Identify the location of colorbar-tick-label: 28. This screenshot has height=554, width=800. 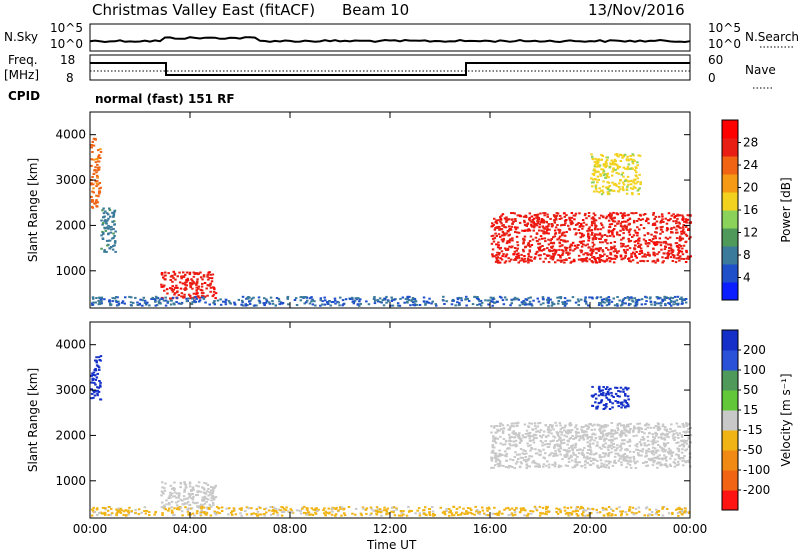
(750, 143).